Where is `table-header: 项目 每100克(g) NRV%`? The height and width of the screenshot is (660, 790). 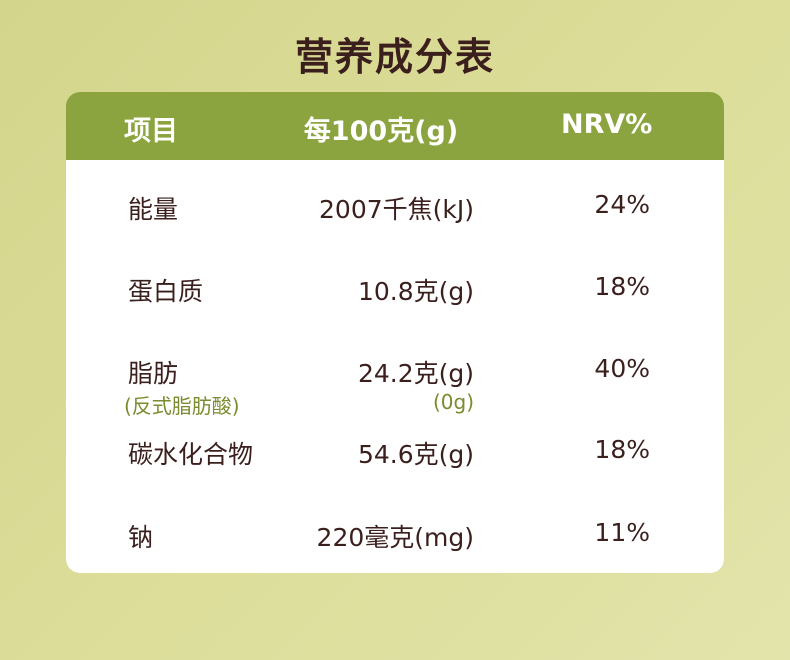
table-header: 项目 每100克(g) NRV% is located at coordinates (395, 126).